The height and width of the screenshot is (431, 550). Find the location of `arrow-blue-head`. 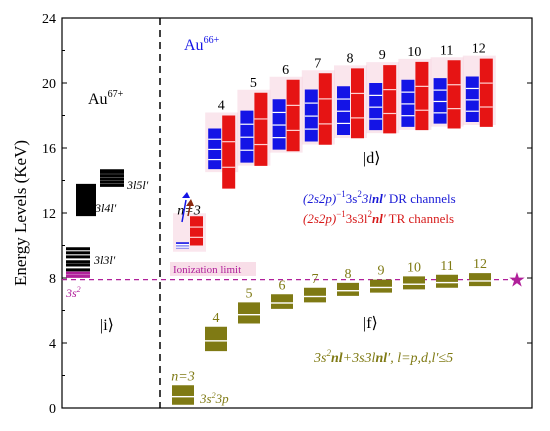

arrow-blue-head is located at coordinates (186, 195).